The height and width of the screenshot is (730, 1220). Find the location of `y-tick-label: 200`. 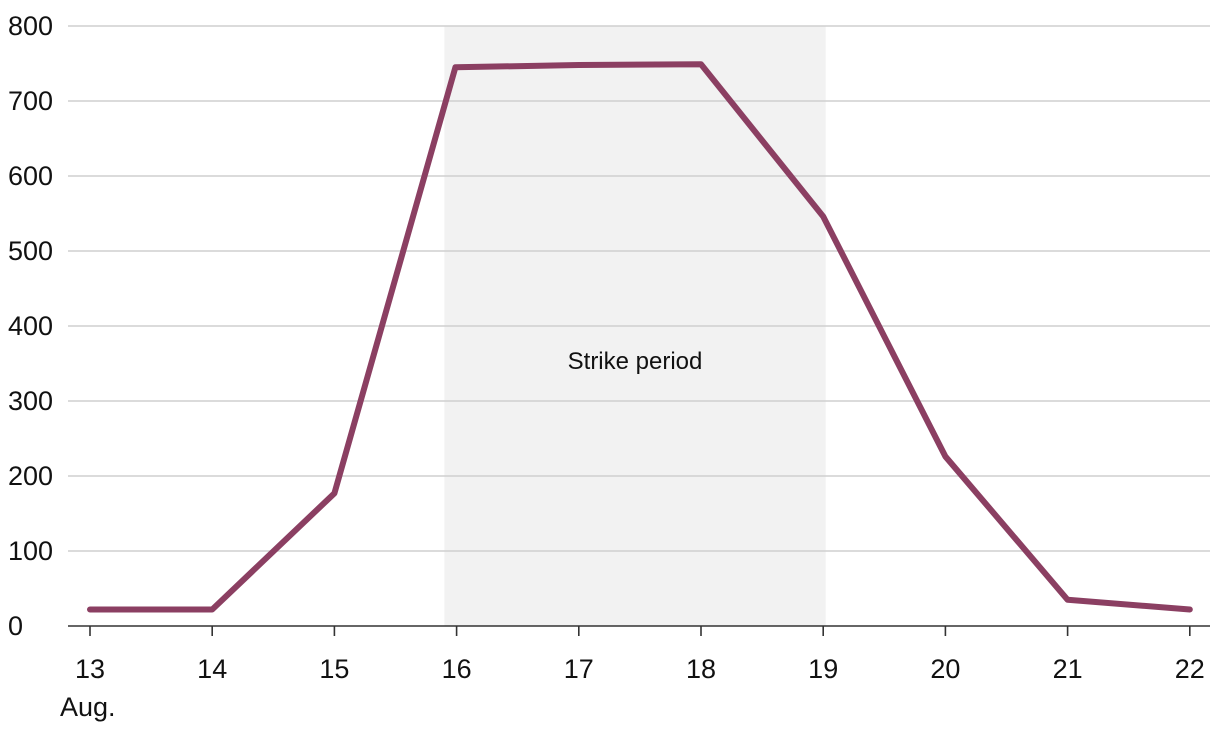

y-tick-label: 200 is located at coordinates (30, 476).